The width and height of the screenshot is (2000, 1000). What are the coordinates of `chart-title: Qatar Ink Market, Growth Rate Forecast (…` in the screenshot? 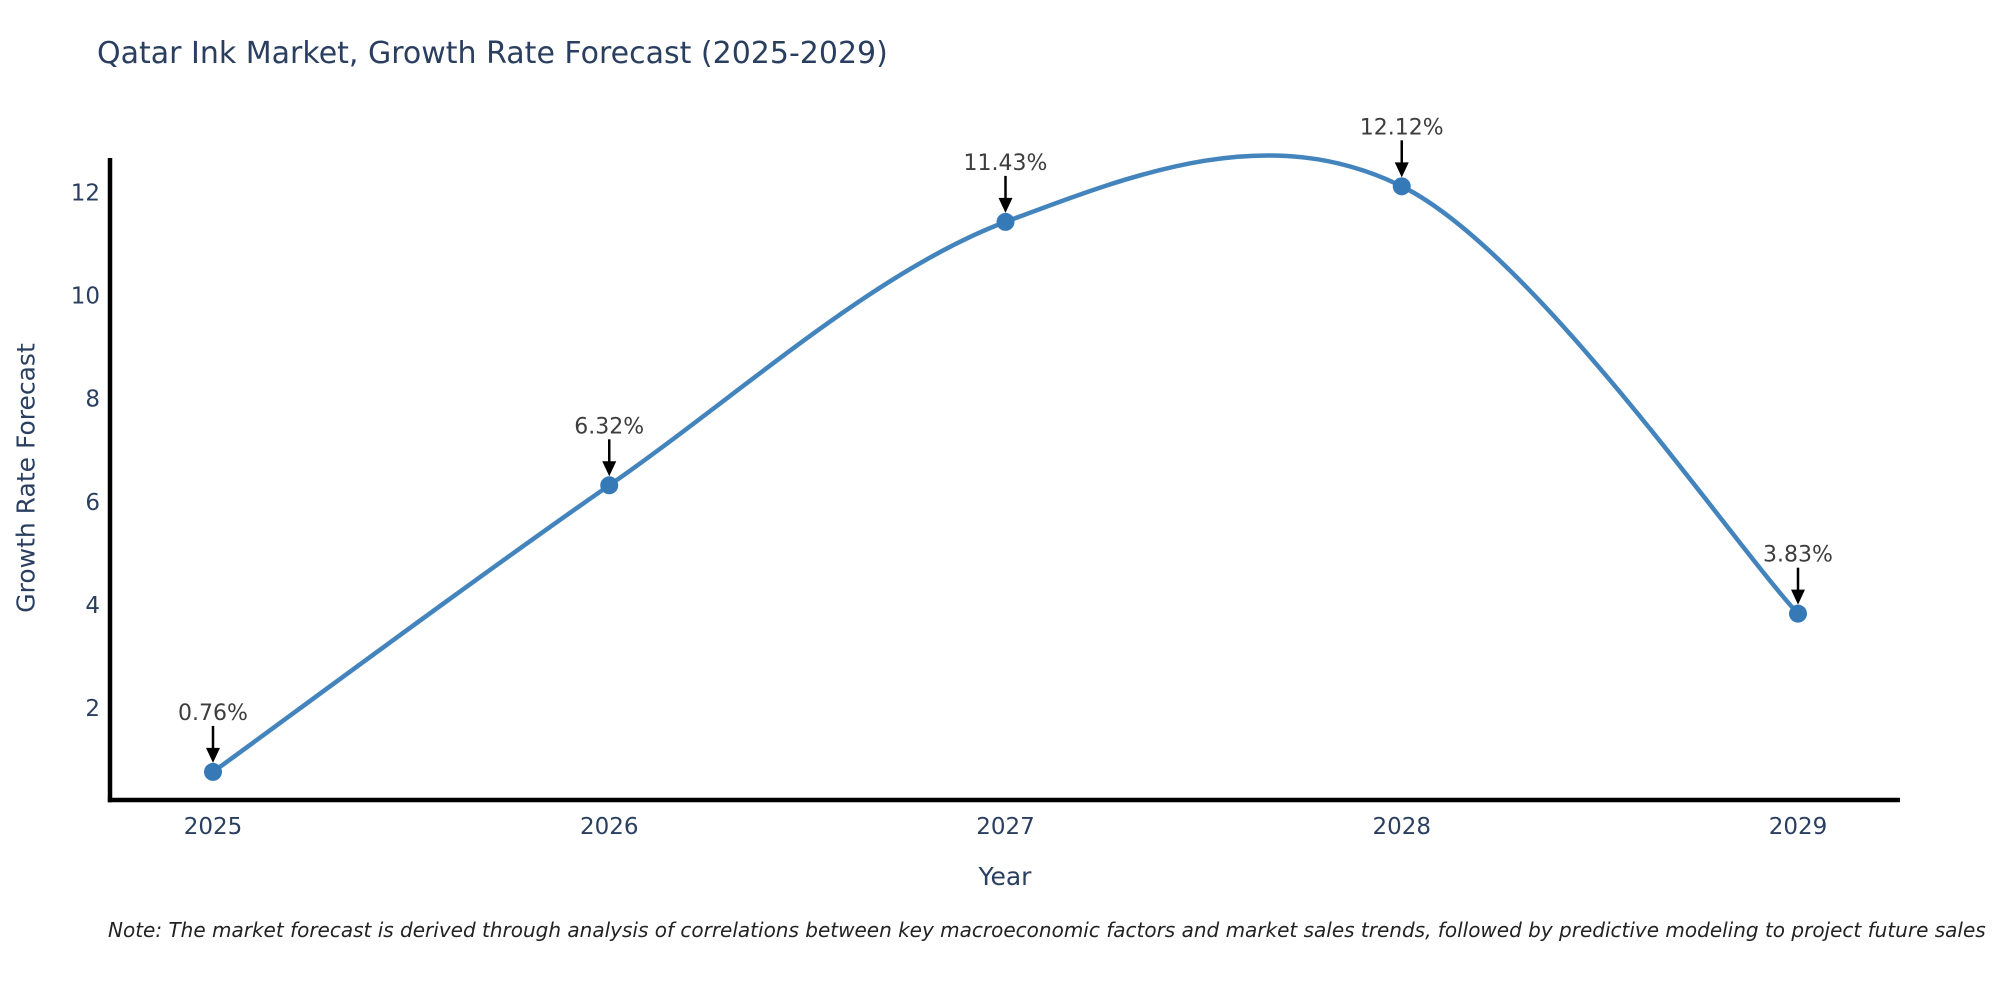 It's located at (492, 53).